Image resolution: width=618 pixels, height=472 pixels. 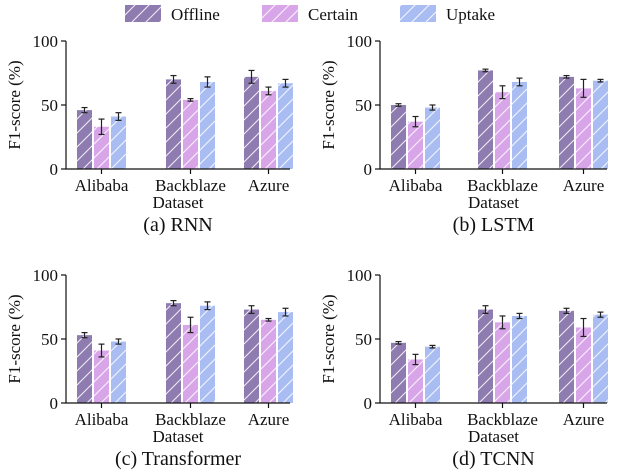 What do you see at coordinates (418, 13) in the screenshot?
I see `legend-swatch-uptake` at bounding box center [418, 13].